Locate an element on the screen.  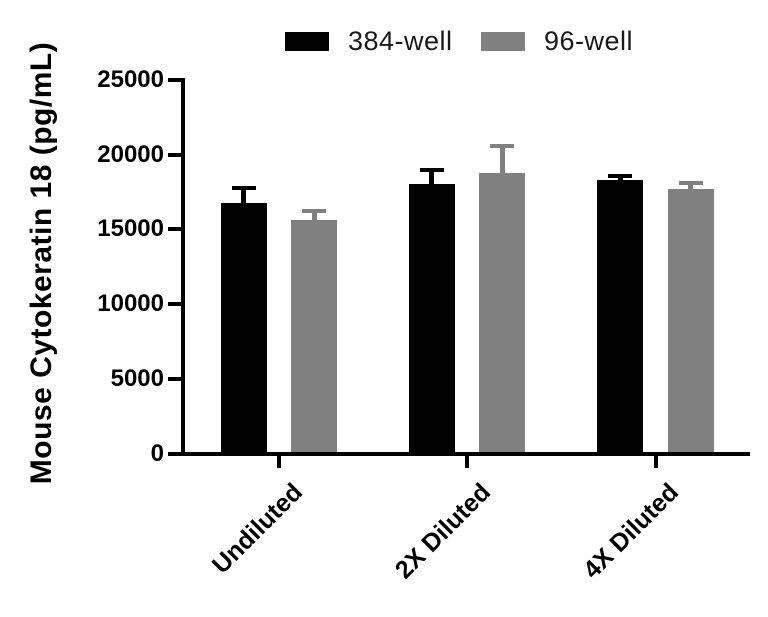
y-tick-label: 15000 is located at coordinates (130, 229).